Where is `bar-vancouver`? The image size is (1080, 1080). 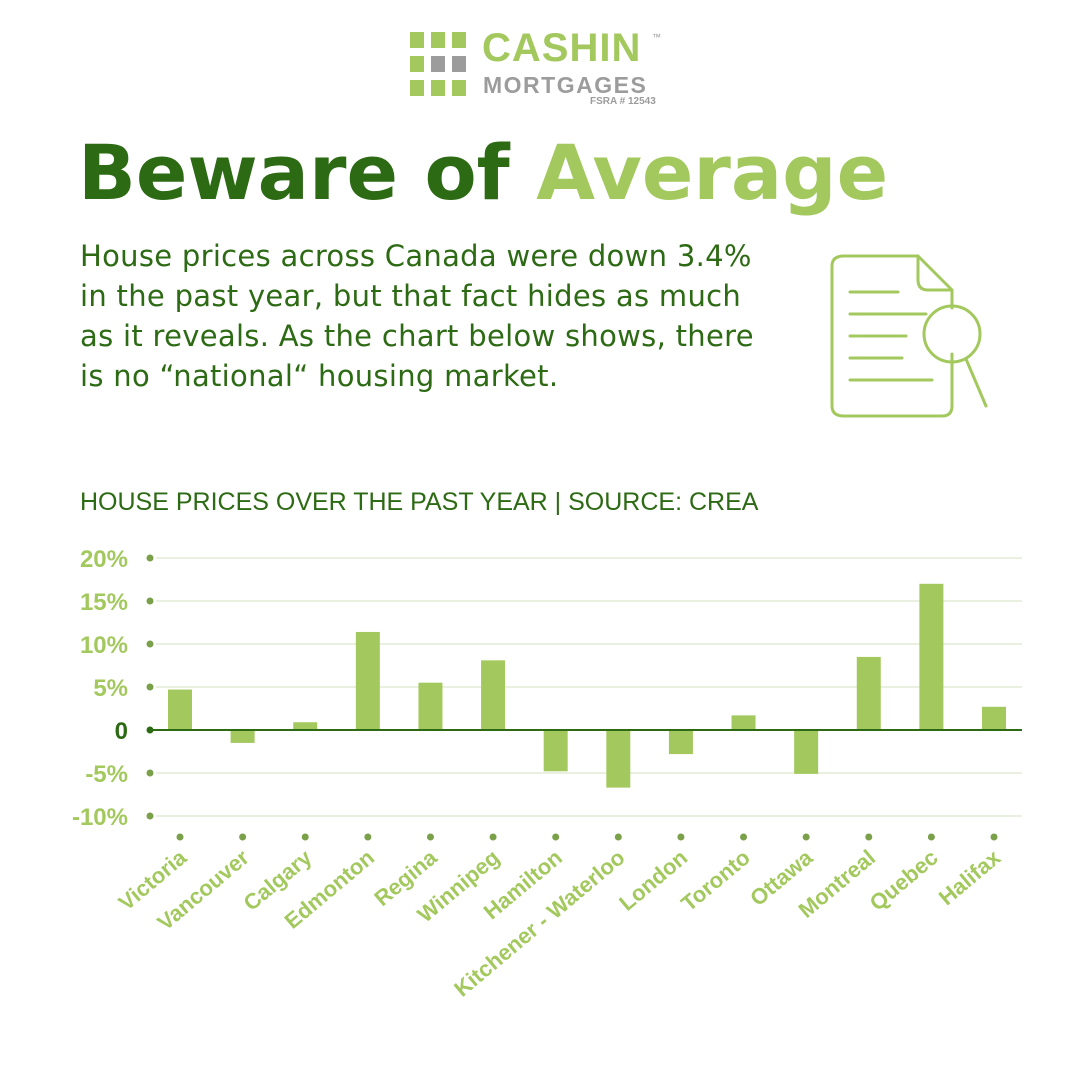 bar-vancouver is located at coordinates (242, 736).